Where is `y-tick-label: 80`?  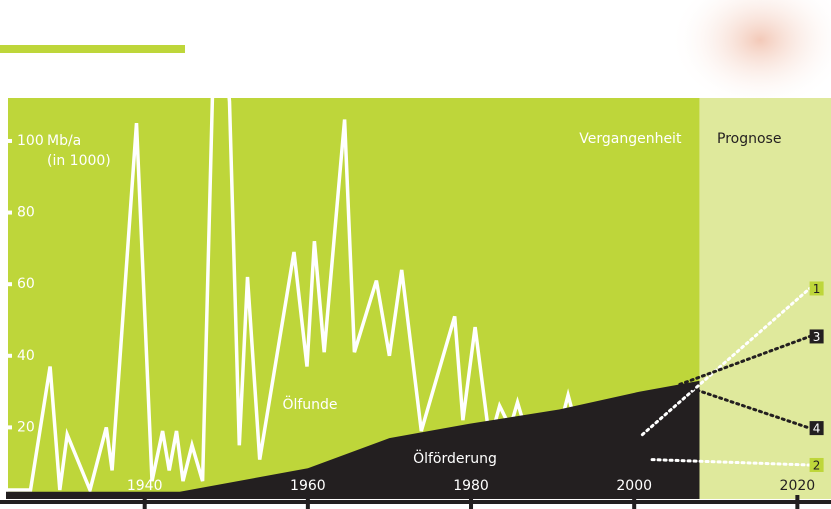 y-tick-label: 80 is located at coordinates (26, 213).